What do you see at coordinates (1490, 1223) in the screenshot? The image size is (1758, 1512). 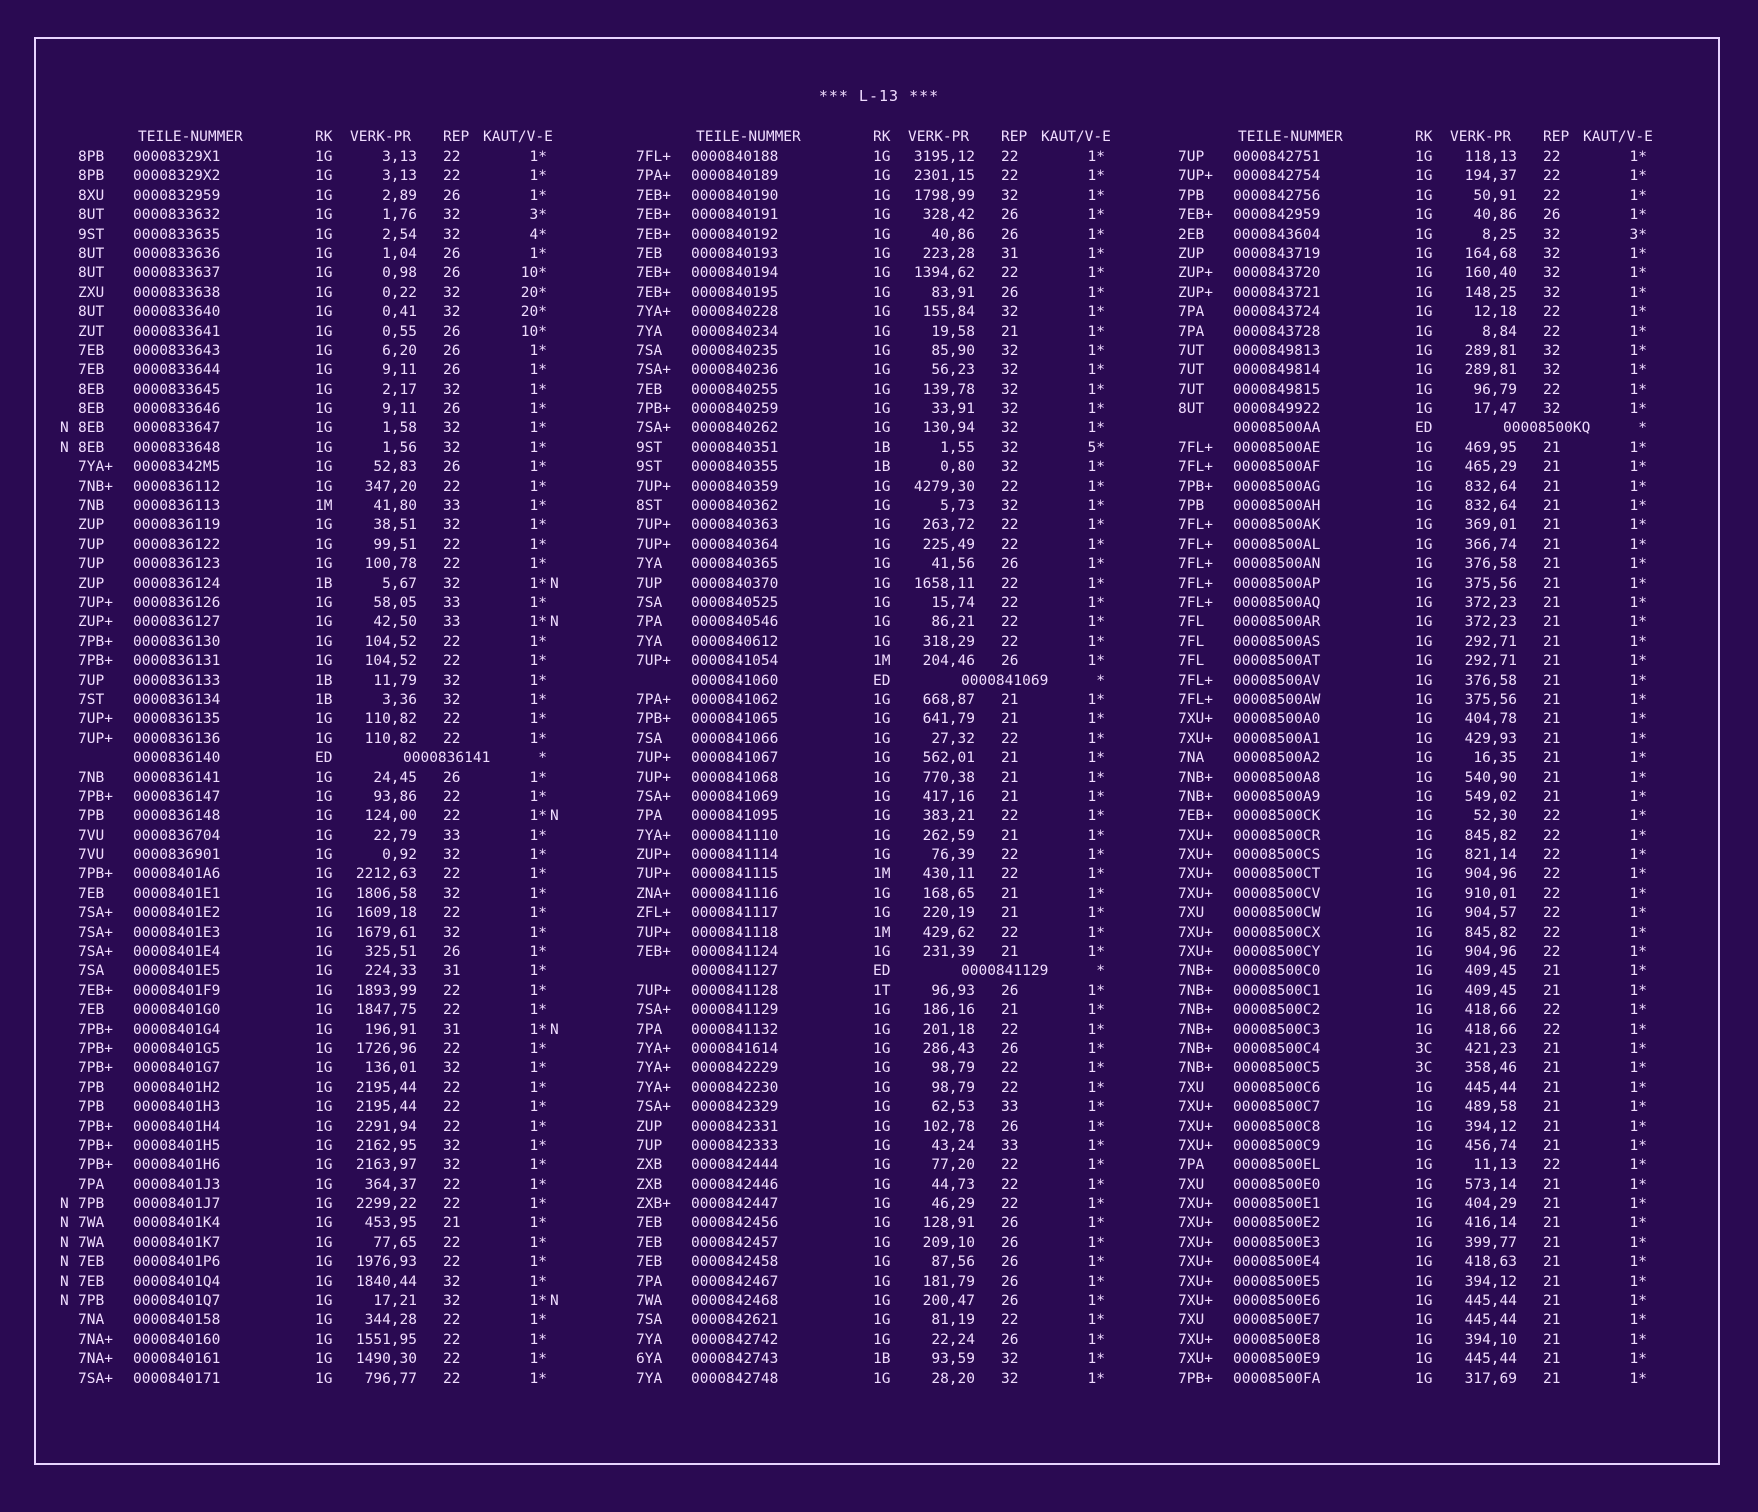 I see `row-price: 416,14` at bounding box center [1490, 1223].